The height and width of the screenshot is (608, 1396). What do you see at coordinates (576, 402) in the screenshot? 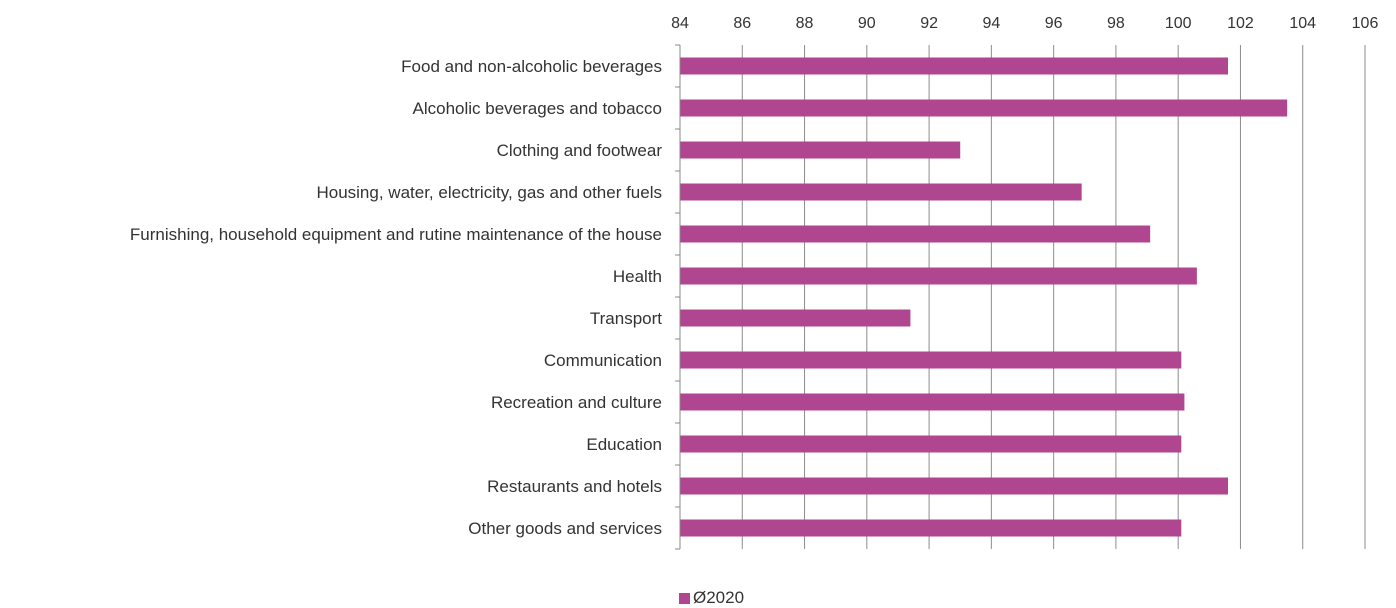
I see `category-label: Recreation and culture` at bounding box center [576, 402].